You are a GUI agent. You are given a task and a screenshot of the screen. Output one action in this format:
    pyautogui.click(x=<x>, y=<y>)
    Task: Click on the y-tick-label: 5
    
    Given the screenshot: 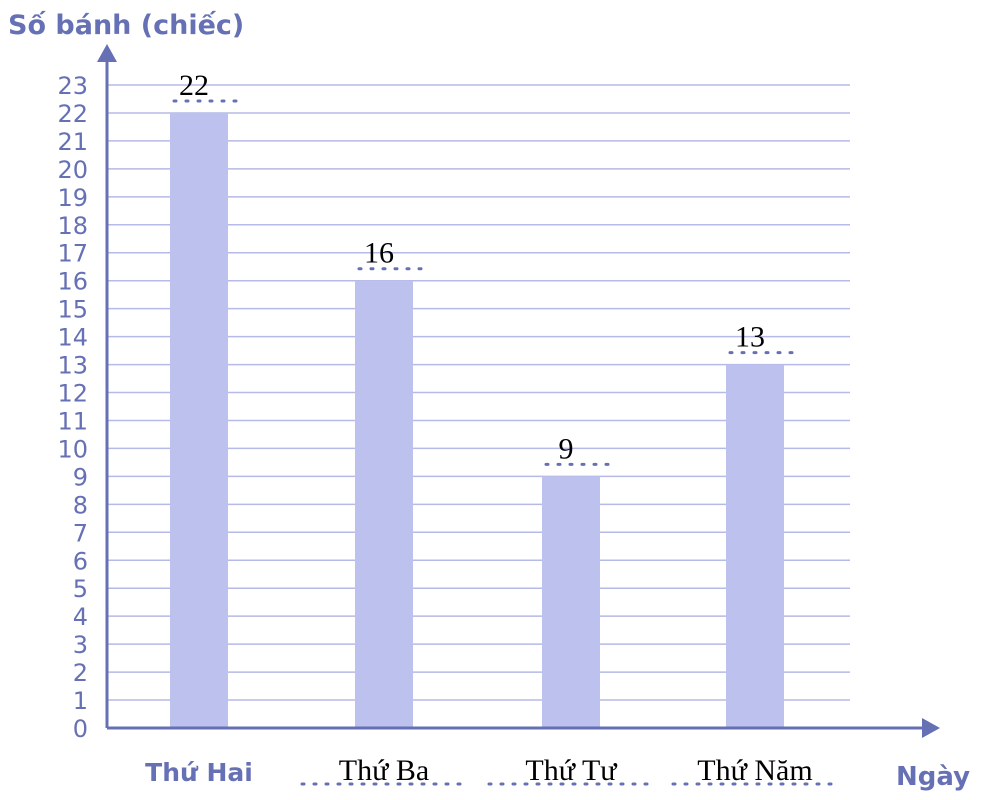 What is the action you would take?
    pyautogui.click(x=80, y=589)
    